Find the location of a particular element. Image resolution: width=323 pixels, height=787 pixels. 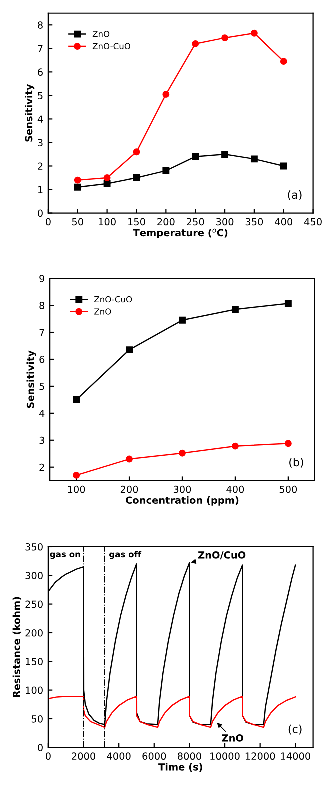

x-tick-label: 150 is located at coordinates (137, 222).